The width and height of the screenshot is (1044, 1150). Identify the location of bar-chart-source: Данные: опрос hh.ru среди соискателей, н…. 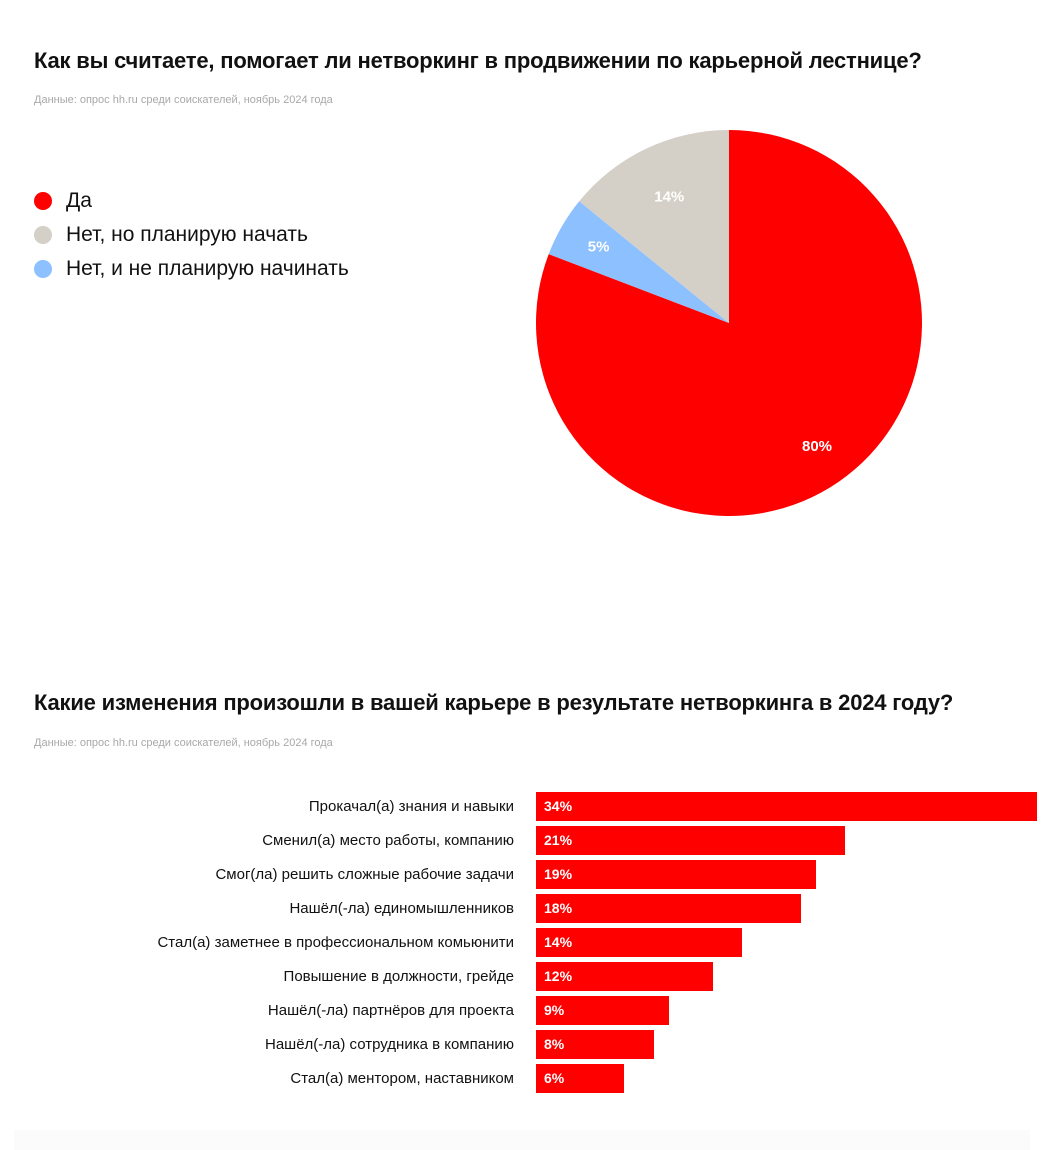
(183, 743).